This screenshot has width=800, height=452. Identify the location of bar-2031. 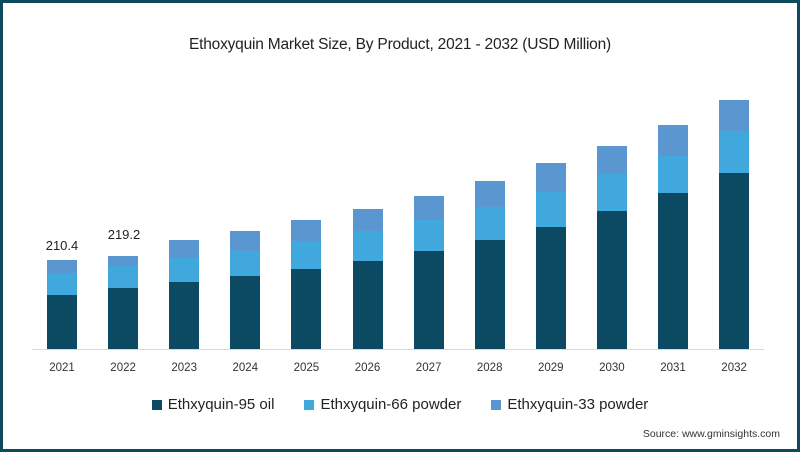
(673, 236).